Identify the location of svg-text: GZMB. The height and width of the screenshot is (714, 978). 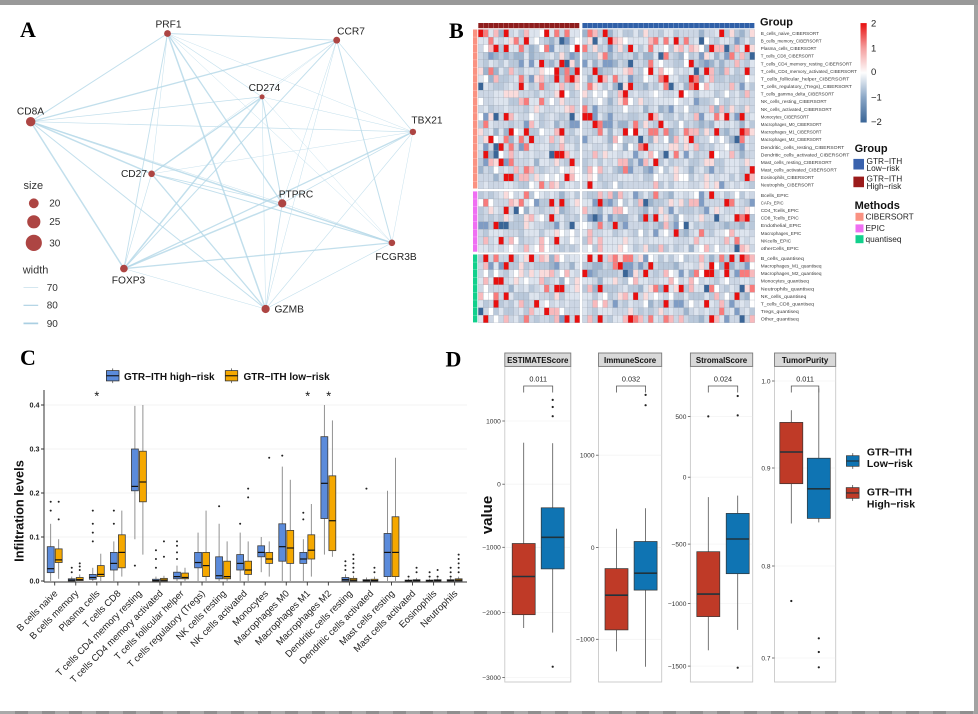
(290, 310).